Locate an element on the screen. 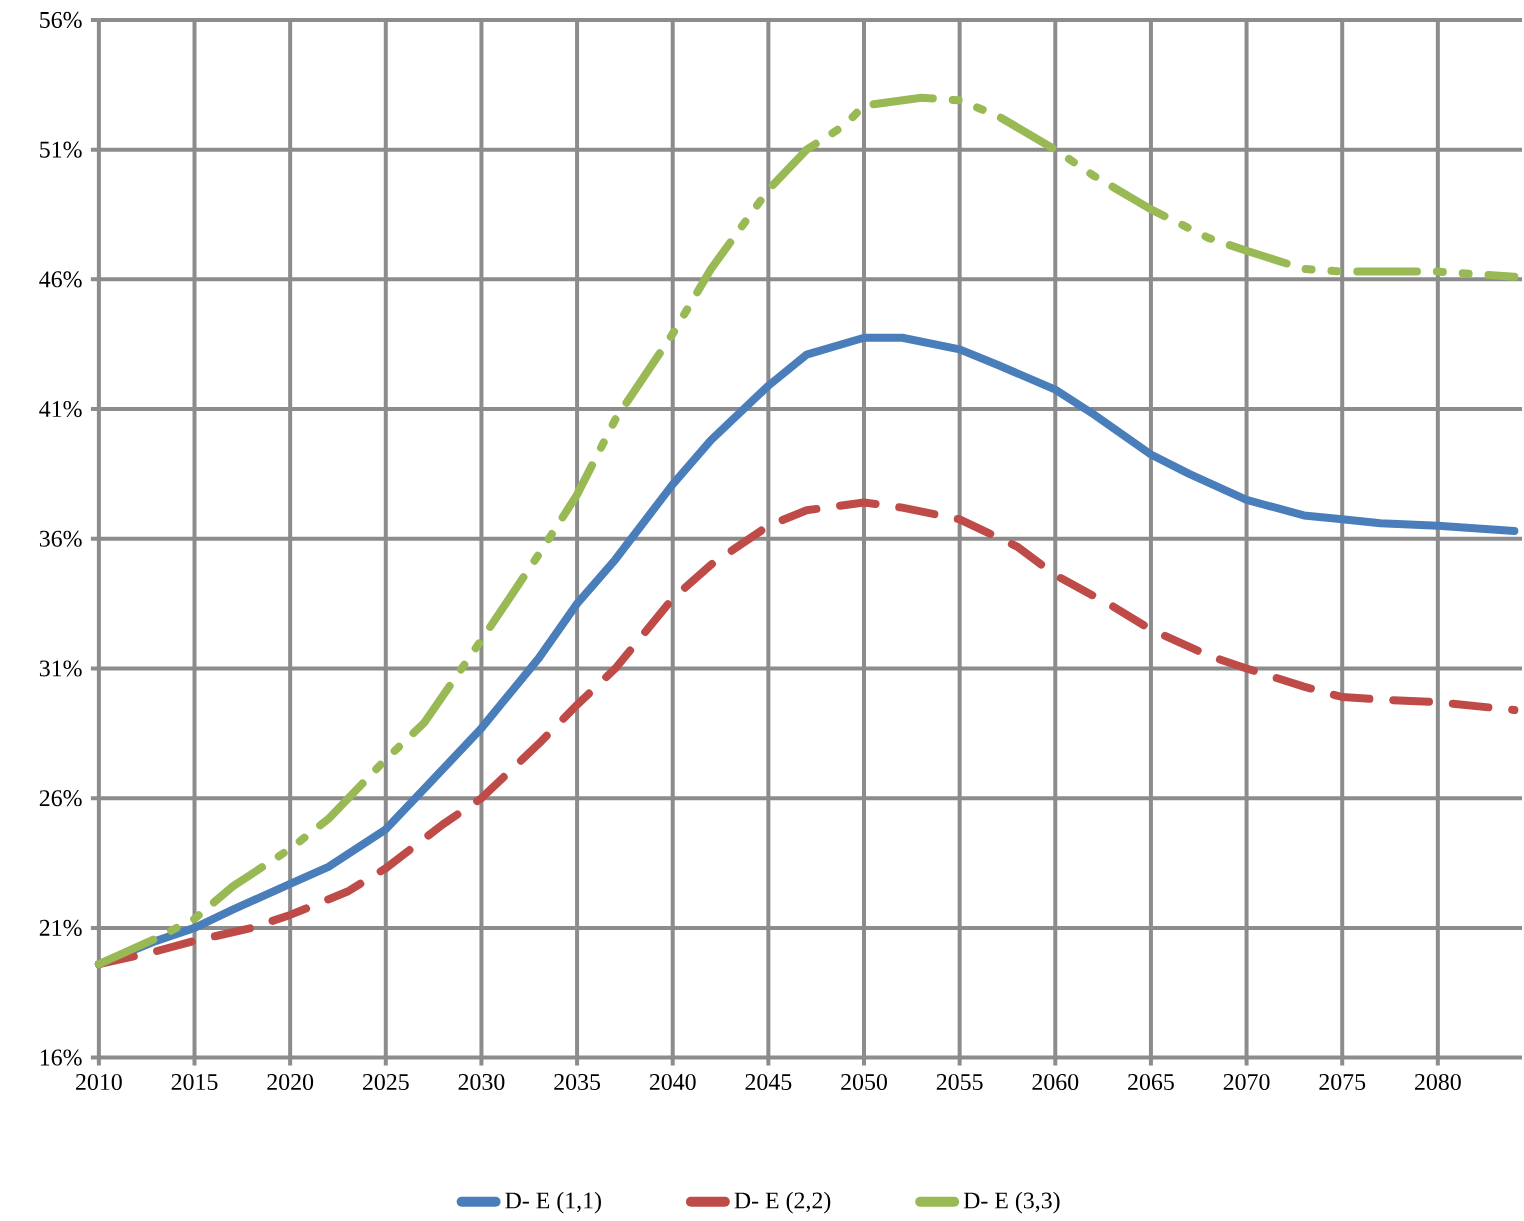 The width and height of the screenshot is (1524, 1221). x-tick-label: 2055 is located at coordinates (959, 1081).